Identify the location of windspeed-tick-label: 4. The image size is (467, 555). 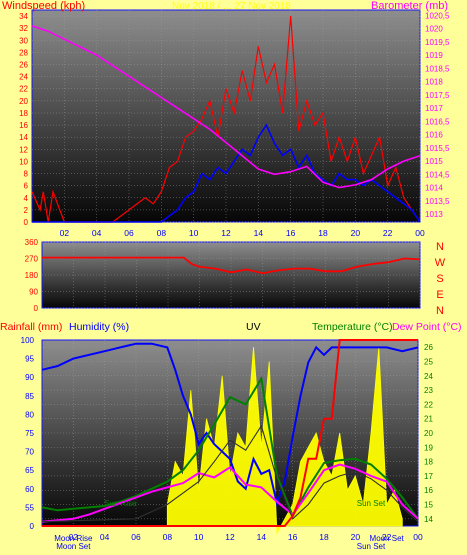
(26, 198).